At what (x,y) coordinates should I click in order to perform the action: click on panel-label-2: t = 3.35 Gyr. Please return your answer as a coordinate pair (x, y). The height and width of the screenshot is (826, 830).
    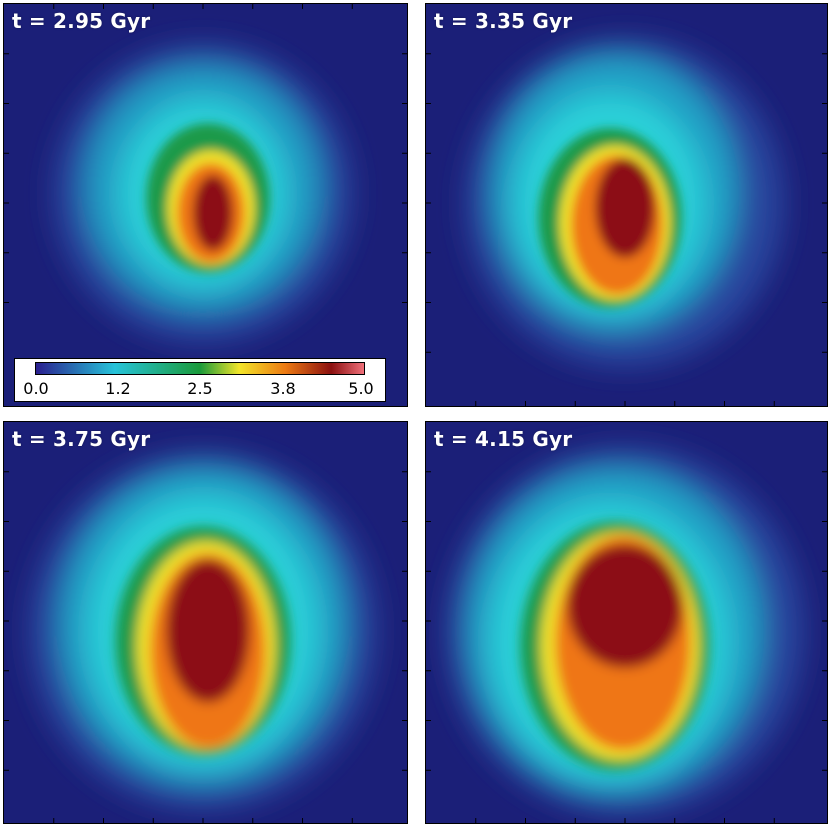
    Looking at the image, I should click on (503, 21).